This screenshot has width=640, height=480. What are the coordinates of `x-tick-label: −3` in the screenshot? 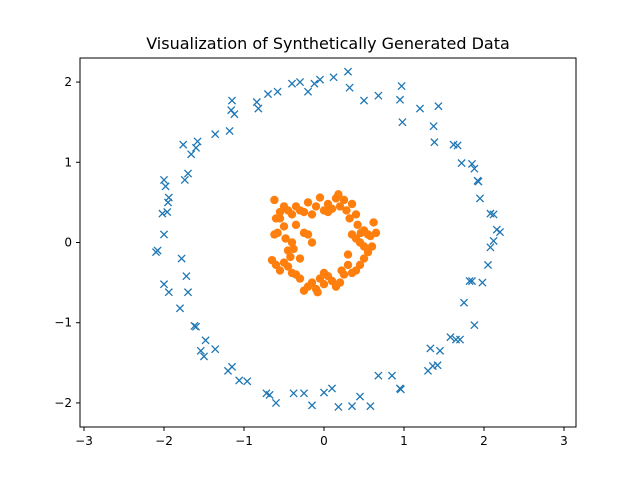 It's located at (84, 441).